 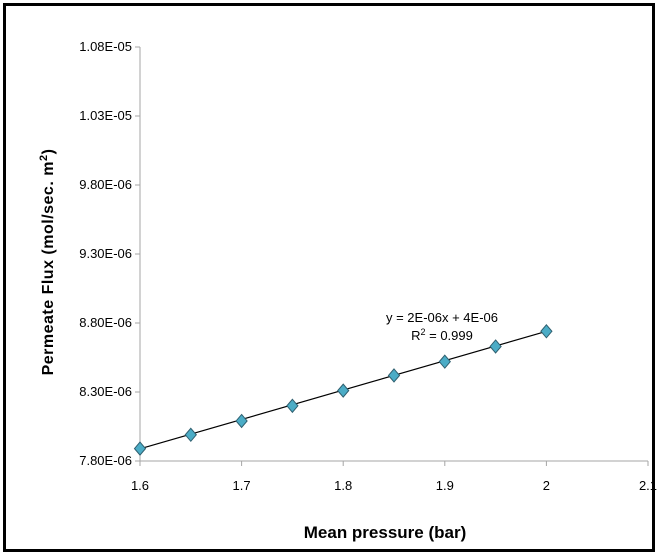 I want to click on x-tick-label: 1.7, so click(x=242, y=485).